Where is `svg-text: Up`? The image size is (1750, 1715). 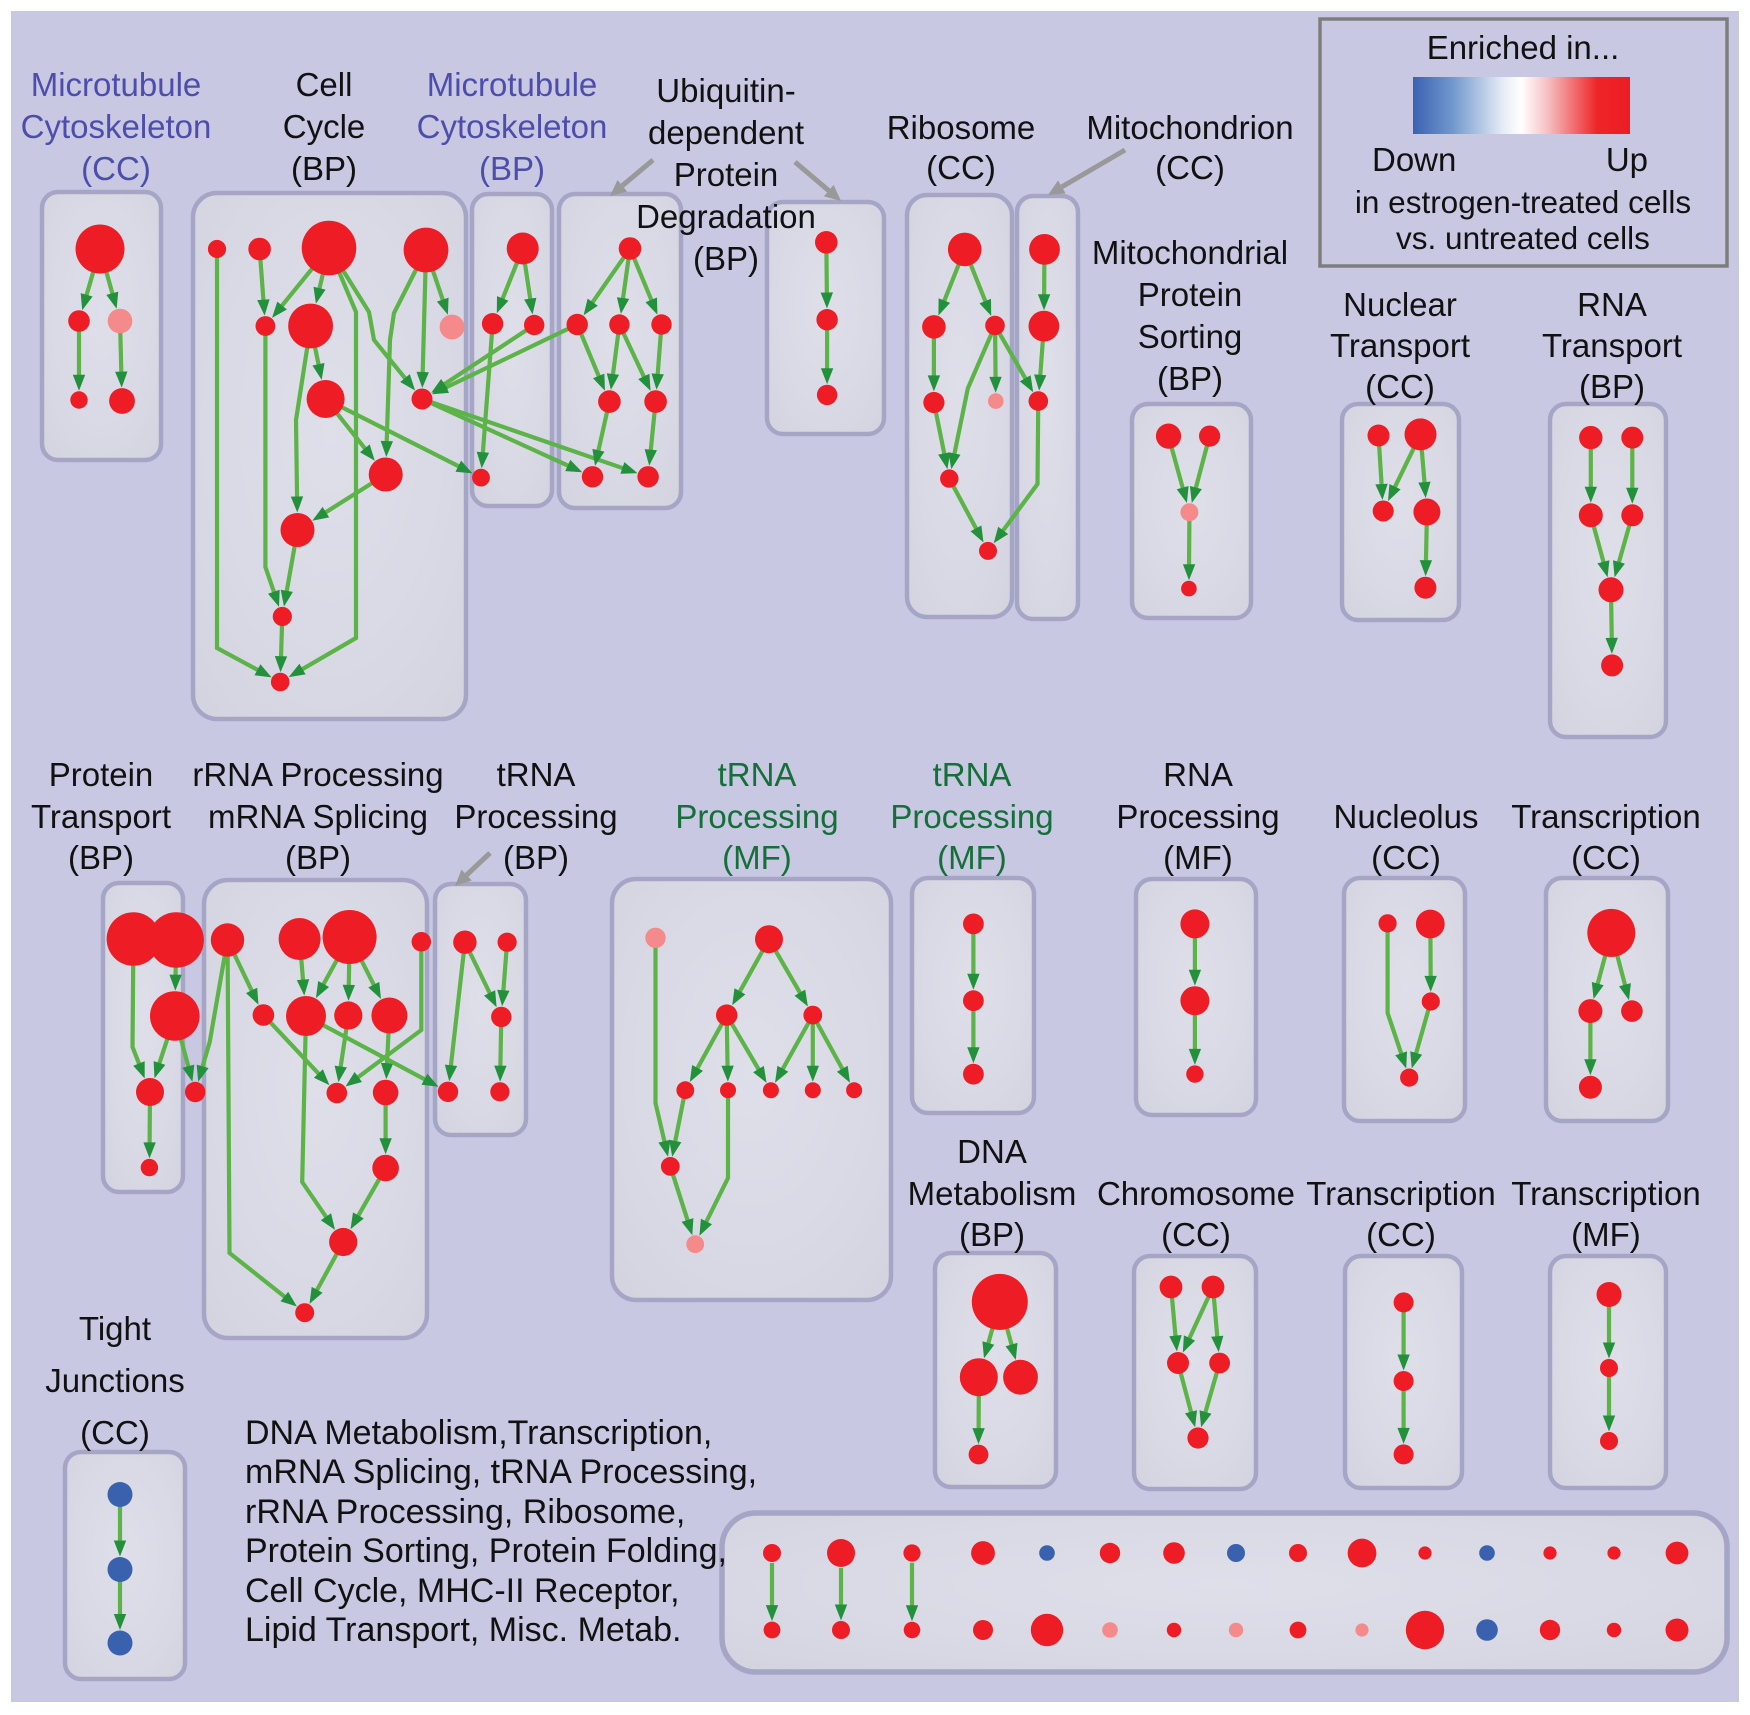
svg-text: Up is located at coordinates (1627, 159).